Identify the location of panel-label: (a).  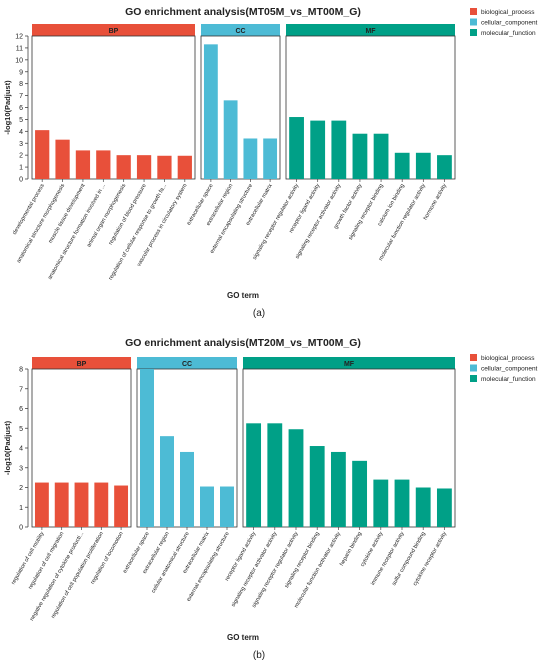
(259, 313).